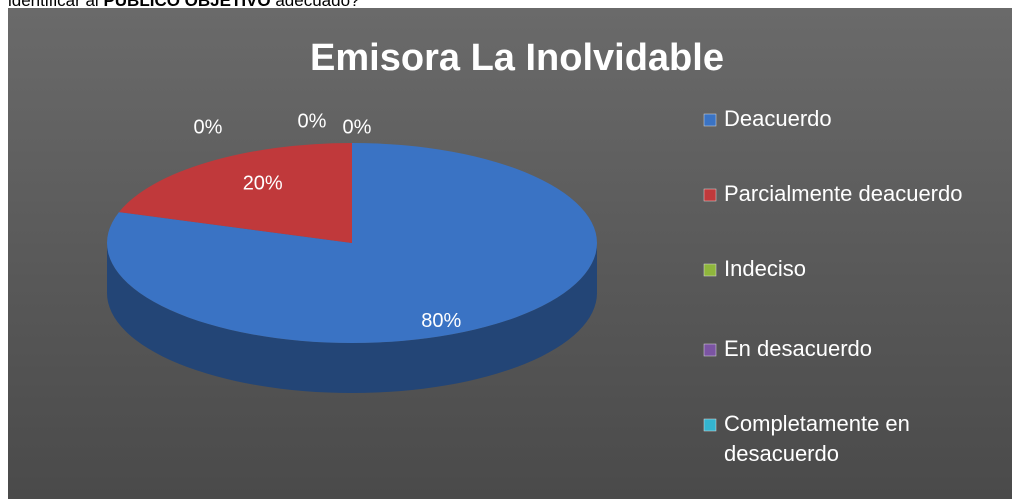  What do you see at coordinates (441, 321) in the screenshot?
I see `data-label: 80%` at bounding box center [441, 321].